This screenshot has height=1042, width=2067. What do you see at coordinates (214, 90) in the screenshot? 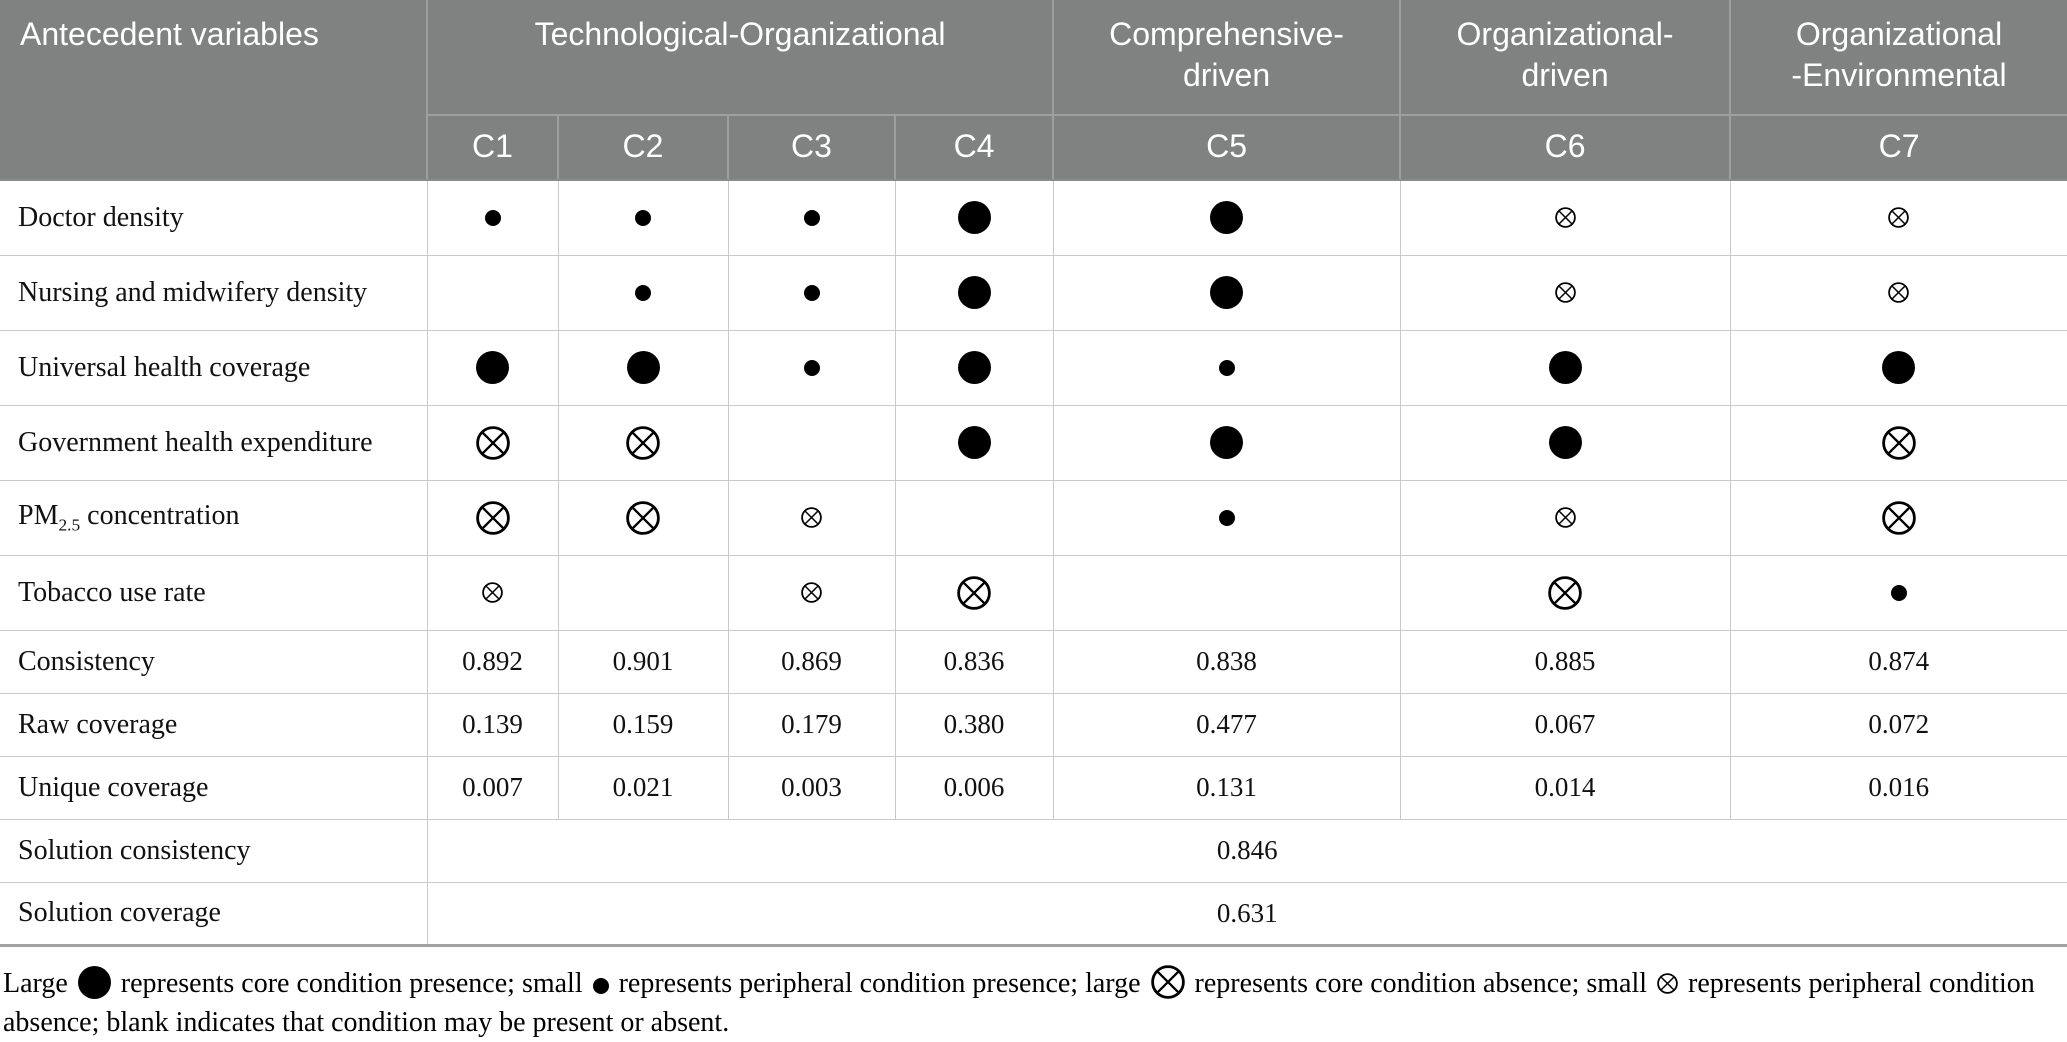
I see `antecedent-variables-header: Antecedent variables` at bounding box center [214, 90].